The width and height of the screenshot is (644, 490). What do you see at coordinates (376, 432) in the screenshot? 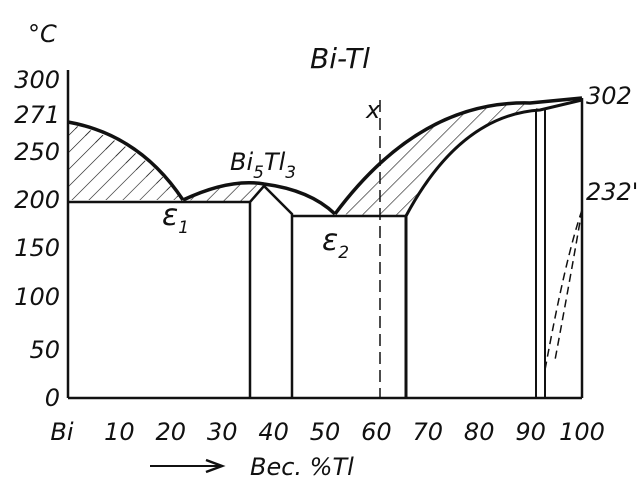
I see `x-tick-label: 60` at bounding box center [376, 432].